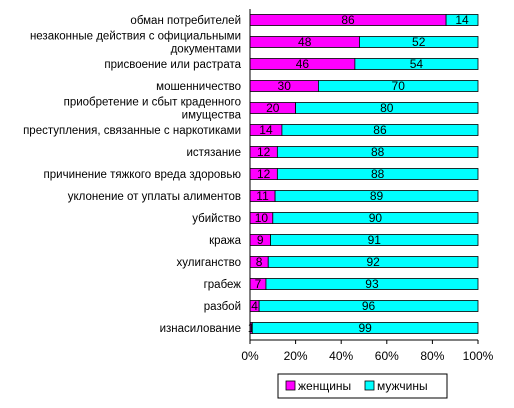 The width and height of the screenshot is (514, 408). What do you see at coordinates (251, 328) in the screenshot?
I see `data-label: 1` at bounding box center [251, 328].